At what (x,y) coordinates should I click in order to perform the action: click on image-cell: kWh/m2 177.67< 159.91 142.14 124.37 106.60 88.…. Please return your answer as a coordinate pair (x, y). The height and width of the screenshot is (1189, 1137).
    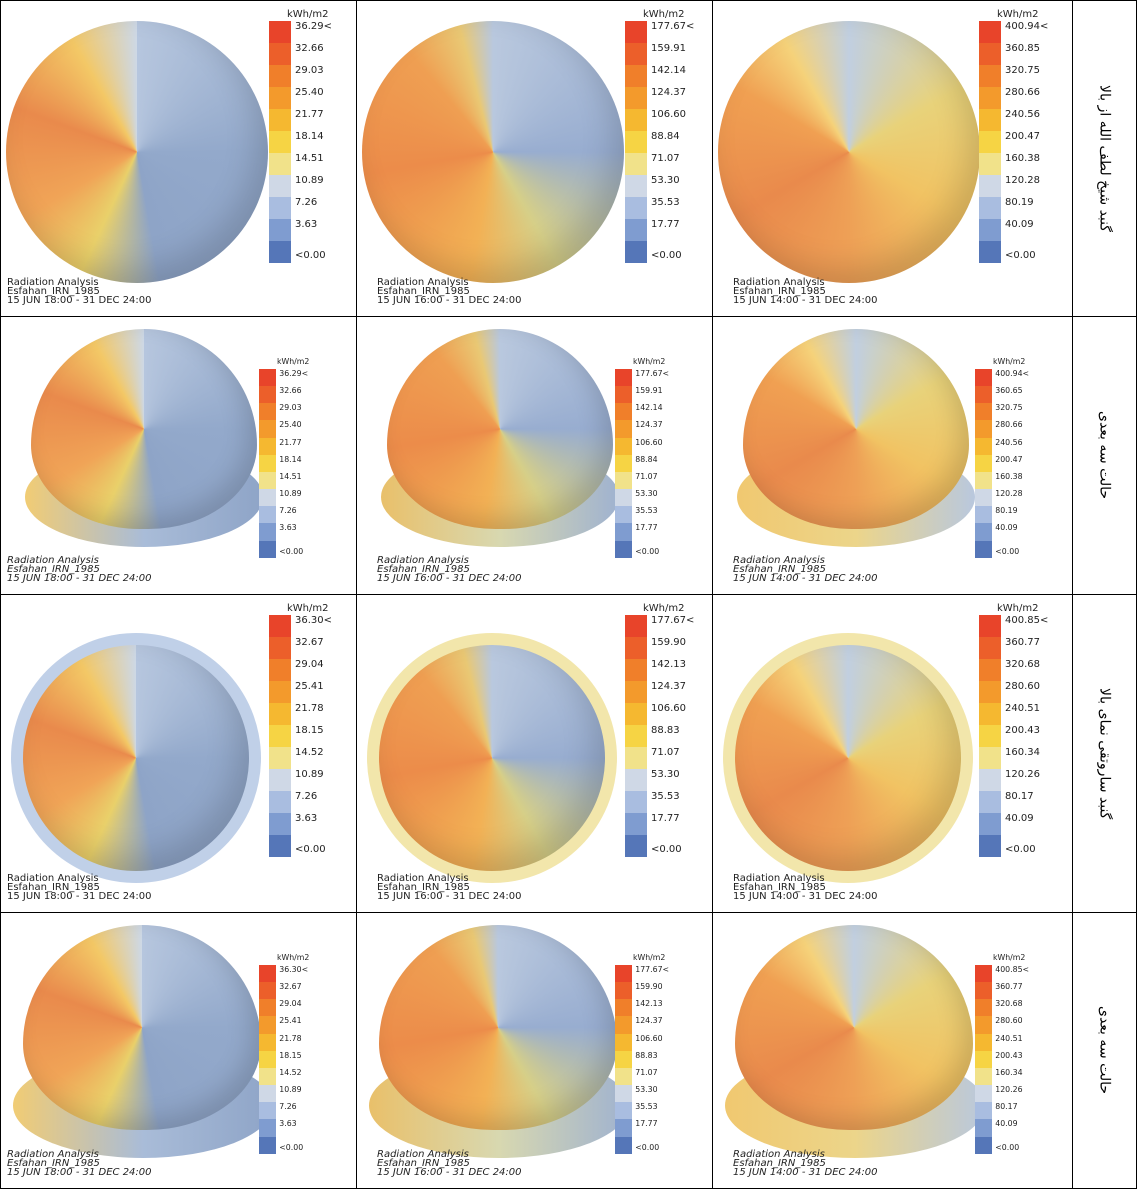
    Looking at the image, I should click on (534, 158).